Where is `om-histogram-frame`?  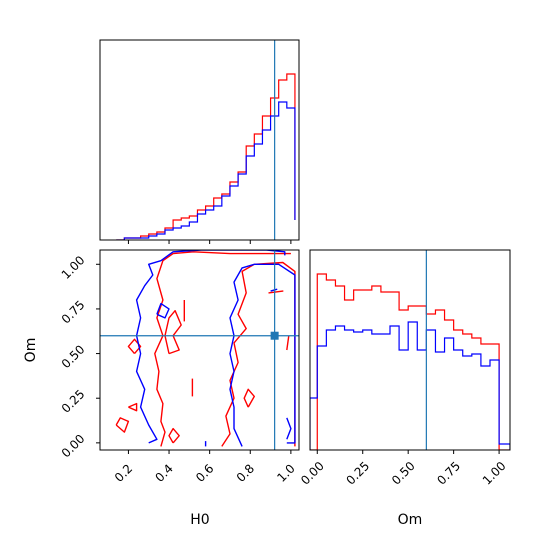
om-histogram-frame is located at coordinates (410, 350).